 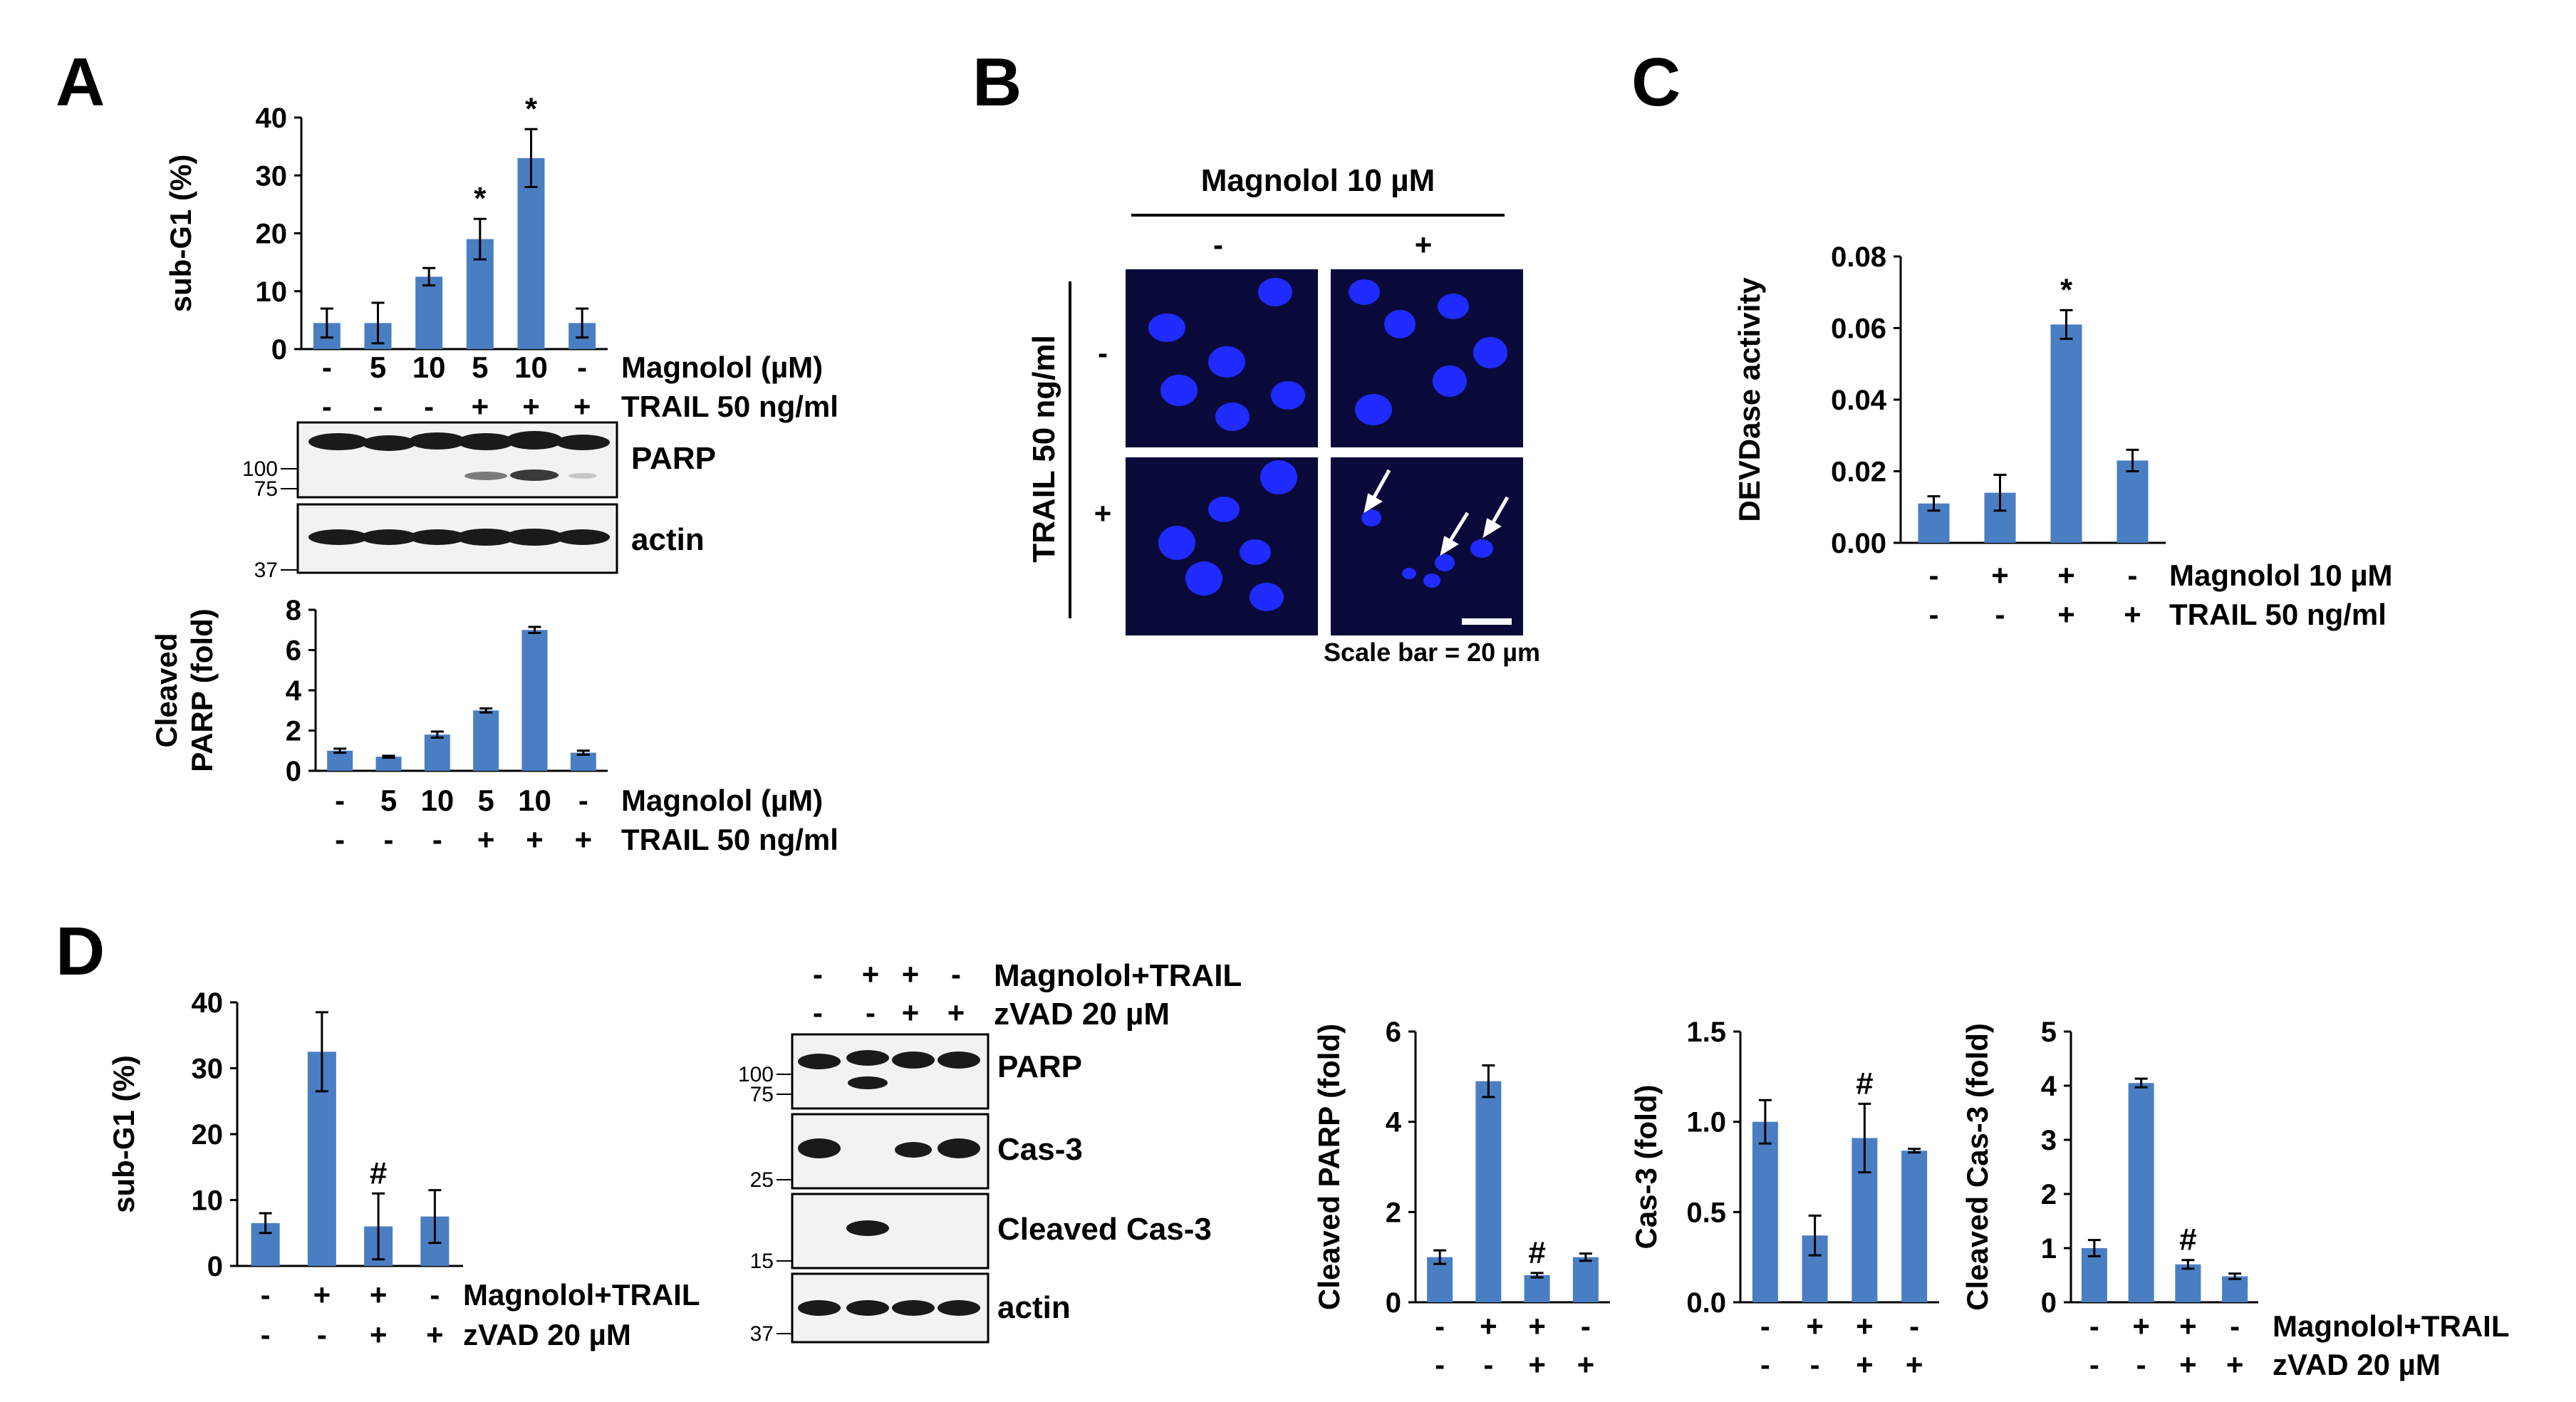 What do you see at coordinates (1424, 245) in the screenshot?
I see `panel-b-magnolol-plus: +` at bounding box center [1424, 245].